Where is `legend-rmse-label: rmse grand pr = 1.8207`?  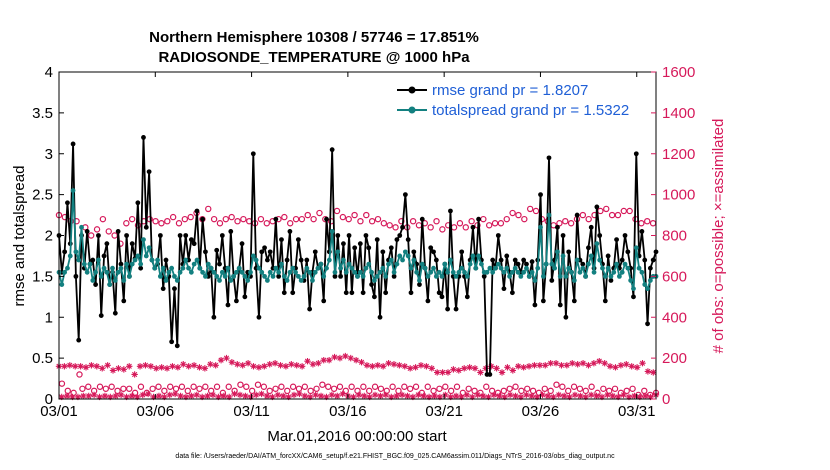
legend-rmse-label: rmse grand pr = 1.8207 is located at coordinates (510, 90).